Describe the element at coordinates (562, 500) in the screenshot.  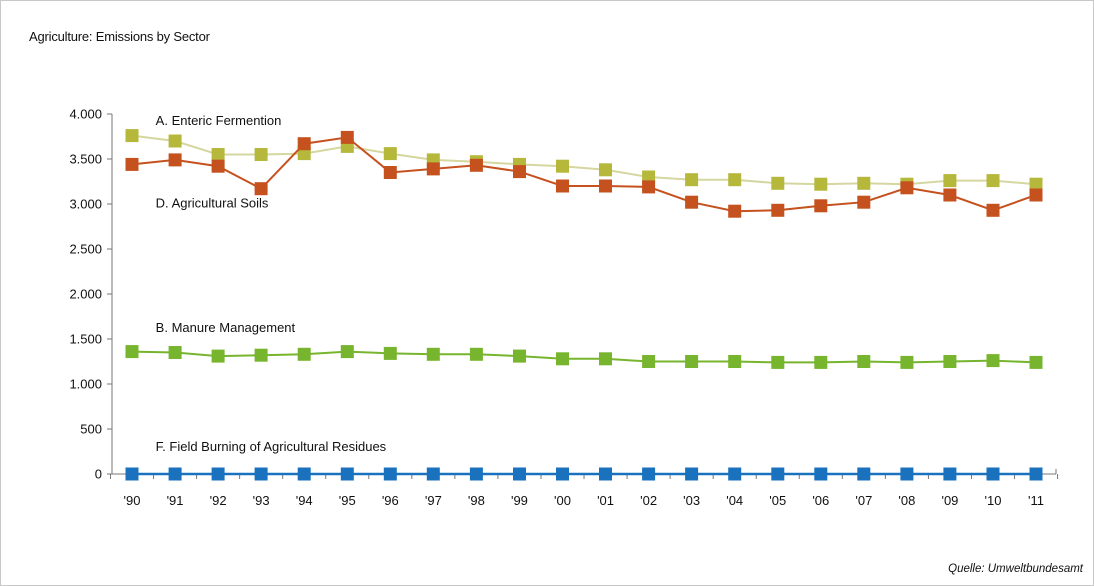
I see `x-tick-label: '00` at that location.